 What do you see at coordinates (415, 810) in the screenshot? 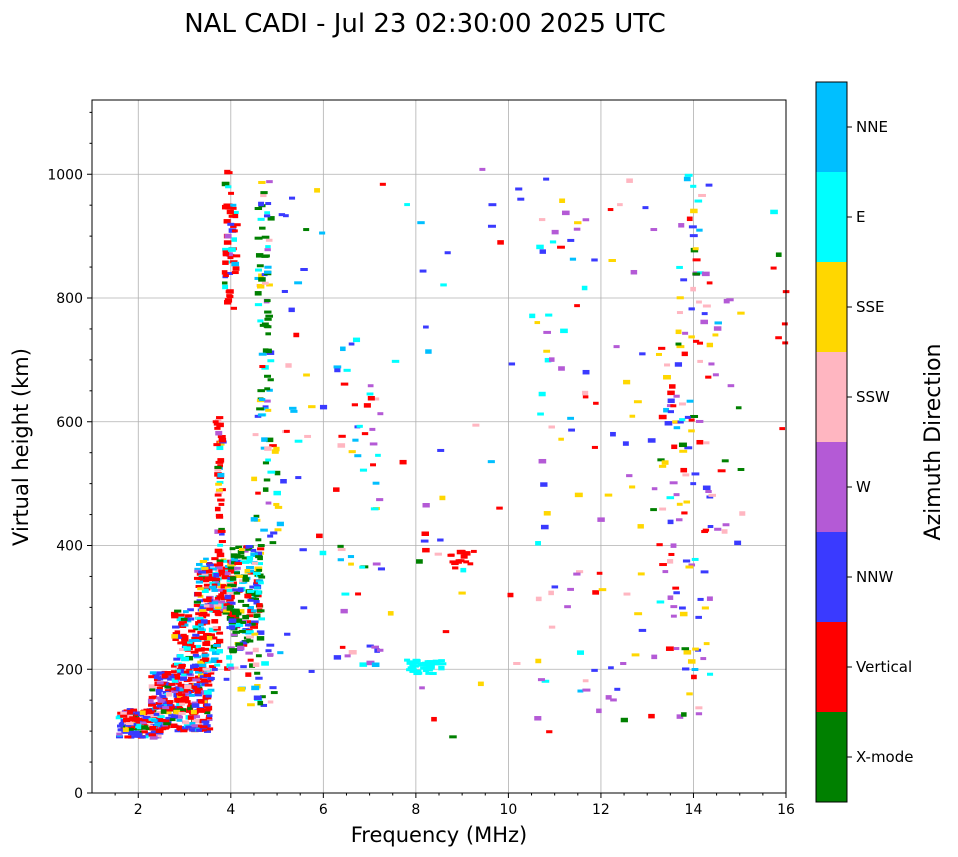
I see `x-tick-label: 8` at bounding box center [415, 810].